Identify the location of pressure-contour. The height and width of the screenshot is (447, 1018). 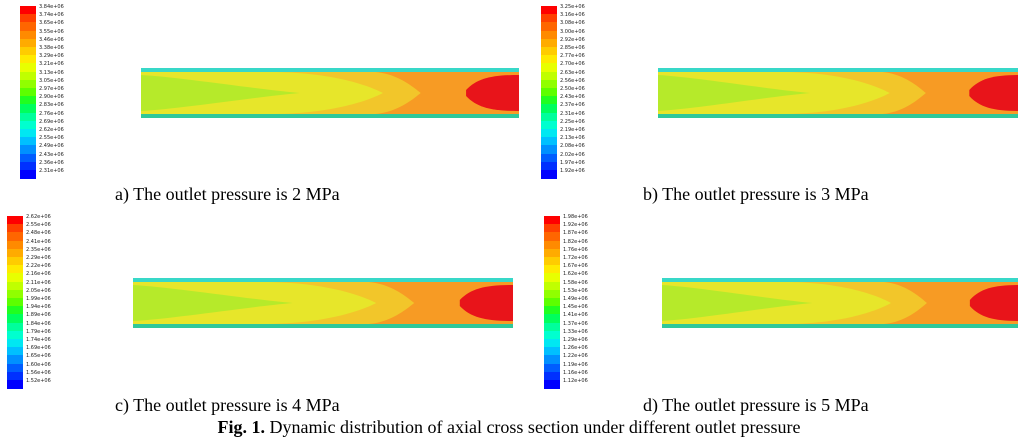
(323, 303).